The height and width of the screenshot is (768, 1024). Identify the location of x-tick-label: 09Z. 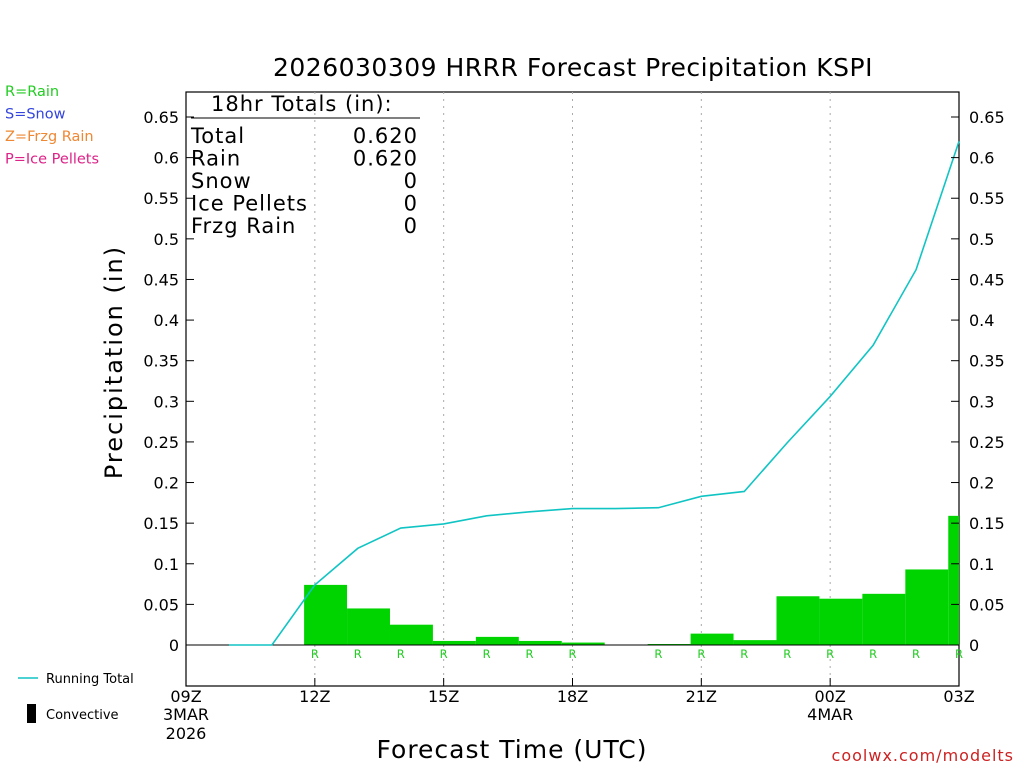
(185, 696).